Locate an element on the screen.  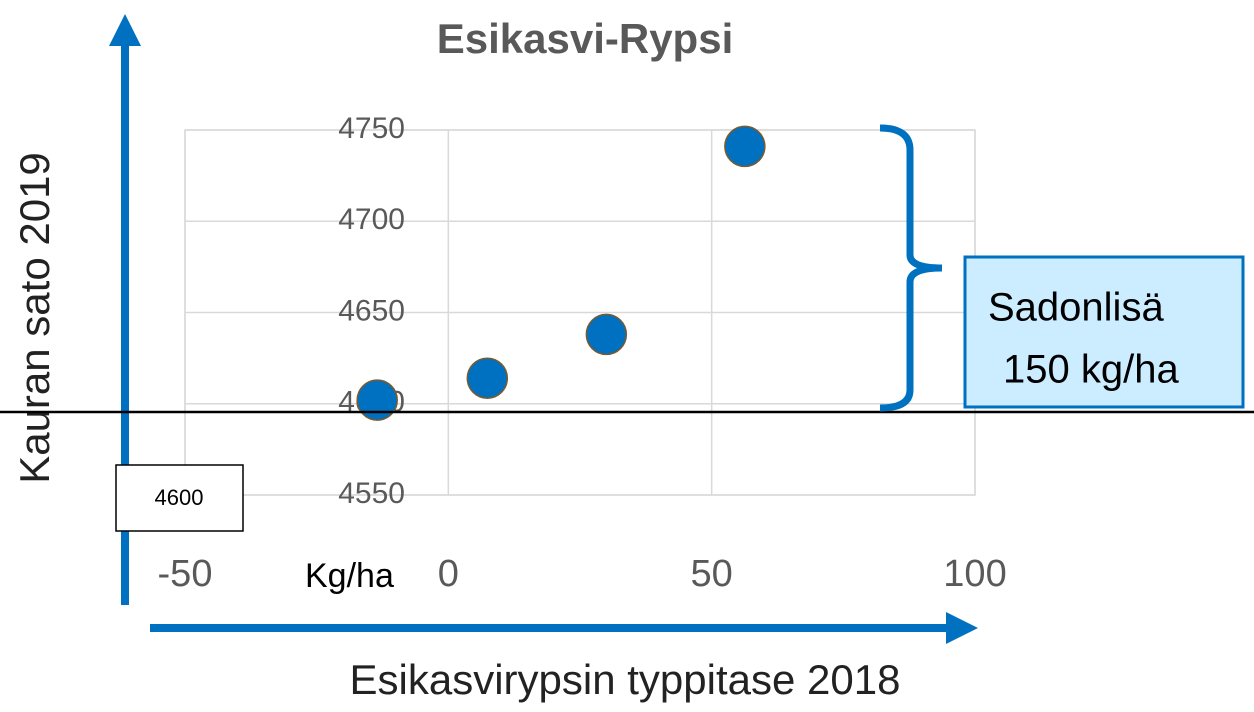
x-tick-label: 0 is located at coordinates (448, 574).